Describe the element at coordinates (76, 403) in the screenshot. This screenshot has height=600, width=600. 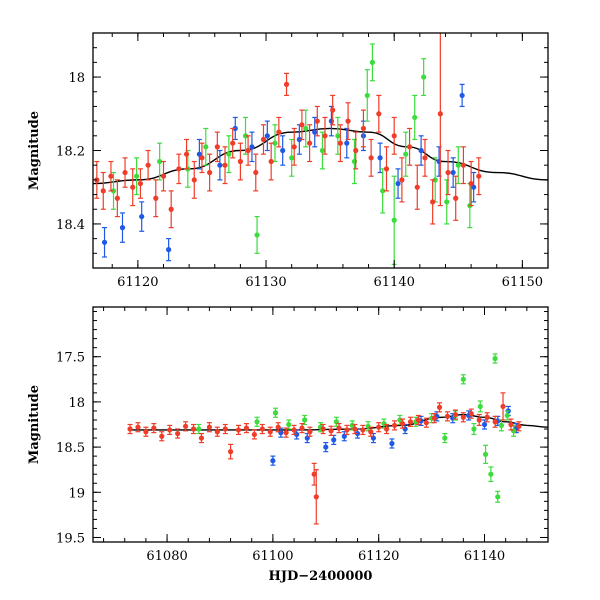
I see `bottom-ytick-label-1: 18` at that location.